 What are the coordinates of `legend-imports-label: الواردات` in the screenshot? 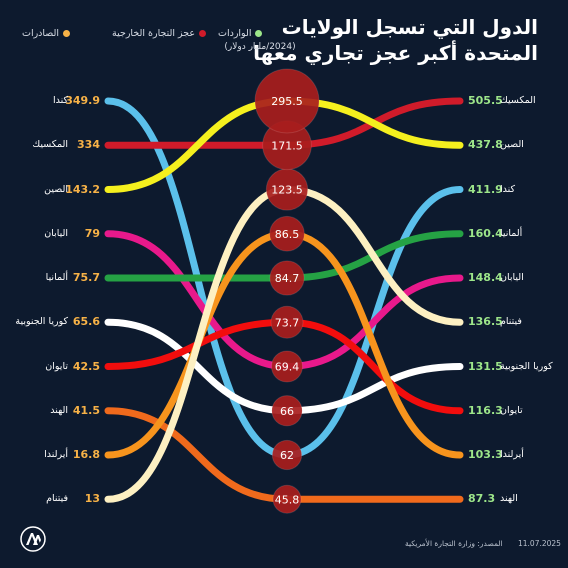 It's located at (235, 33).